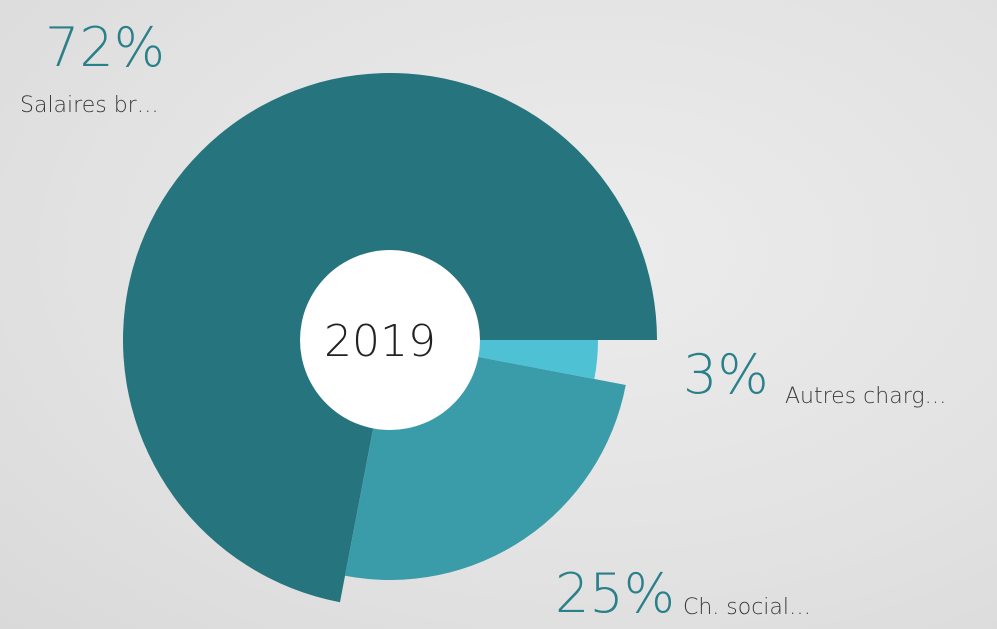 The image size is (997, 629). What do you see at coordinates (615, 593) in the screenshot?
I see `value-label: 25%` at bounding box center [615, 593].